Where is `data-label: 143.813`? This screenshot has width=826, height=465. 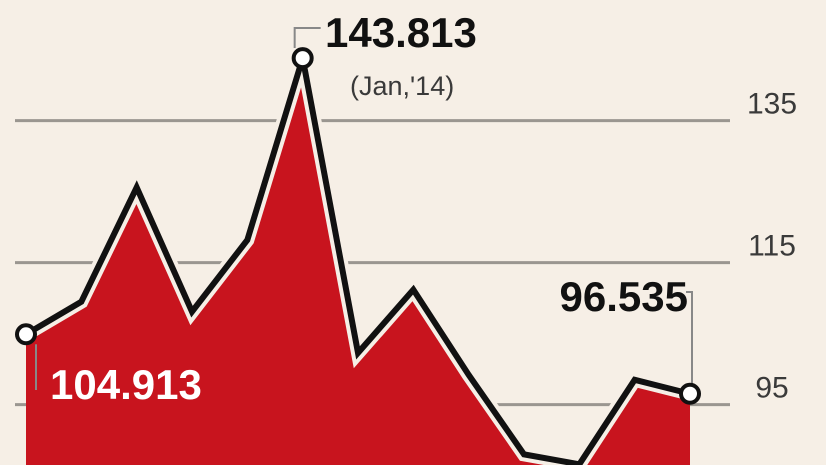
data-label: 143.813 is located at coordinates (401, 32).